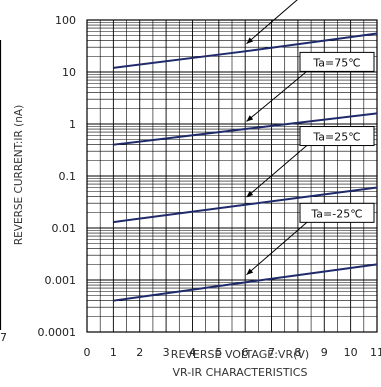  I want to click on x-tick-label: 6, so click(245, 352).